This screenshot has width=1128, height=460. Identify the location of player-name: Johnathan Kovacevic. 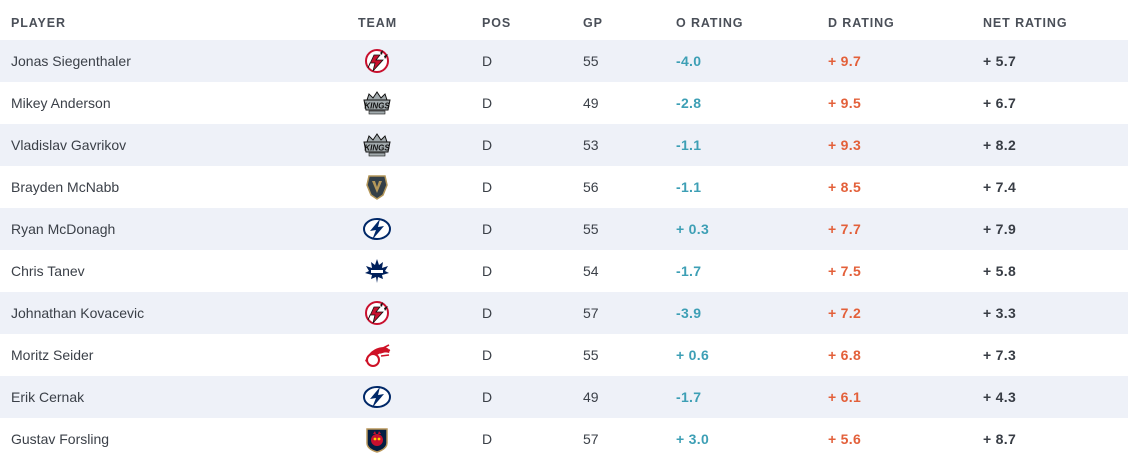
(78, 313).